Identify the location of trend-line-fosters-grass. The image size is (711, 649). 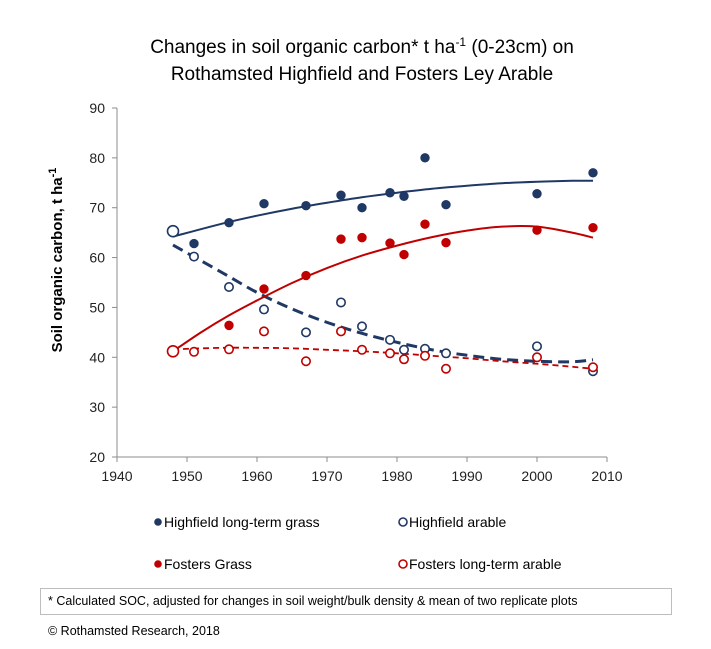
(383, 289).